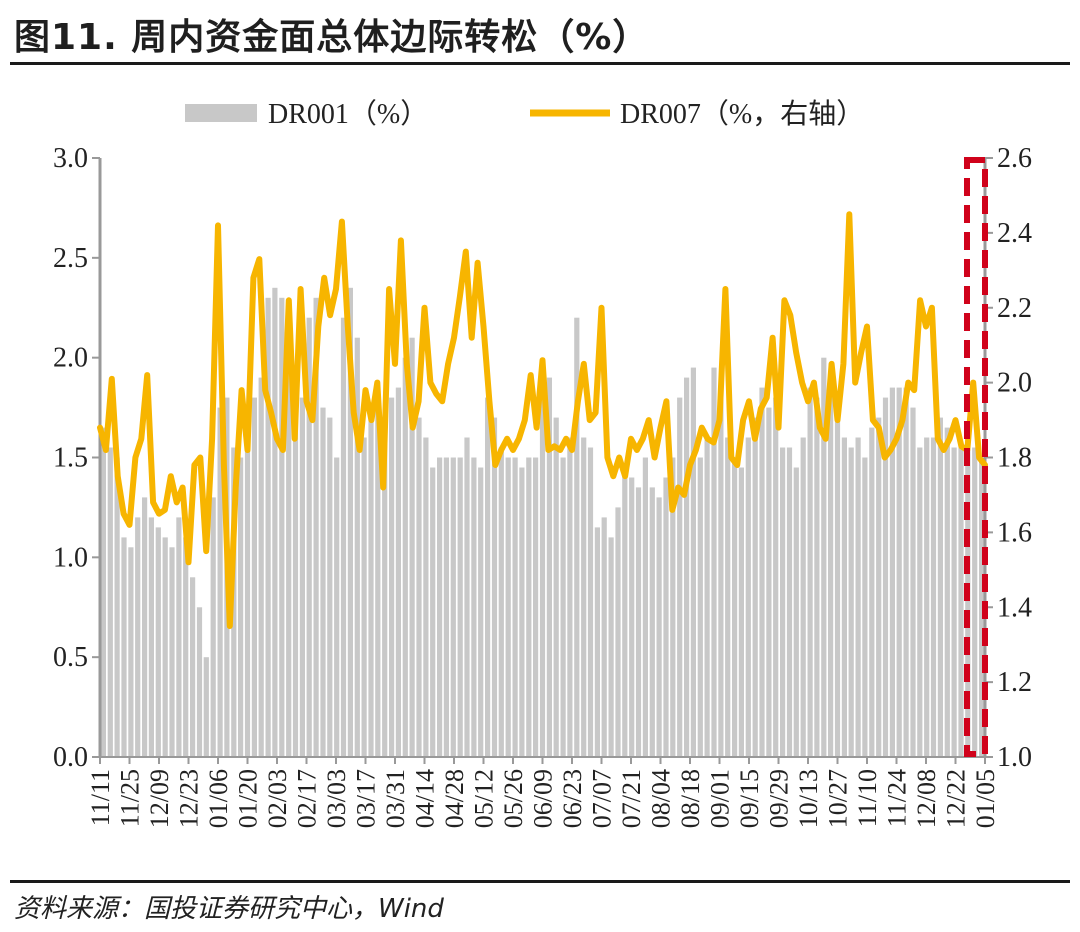 The height and width of the screenshot is (932, 1080). I want to click on x-tick-label: 06/23, so click(572, 798).